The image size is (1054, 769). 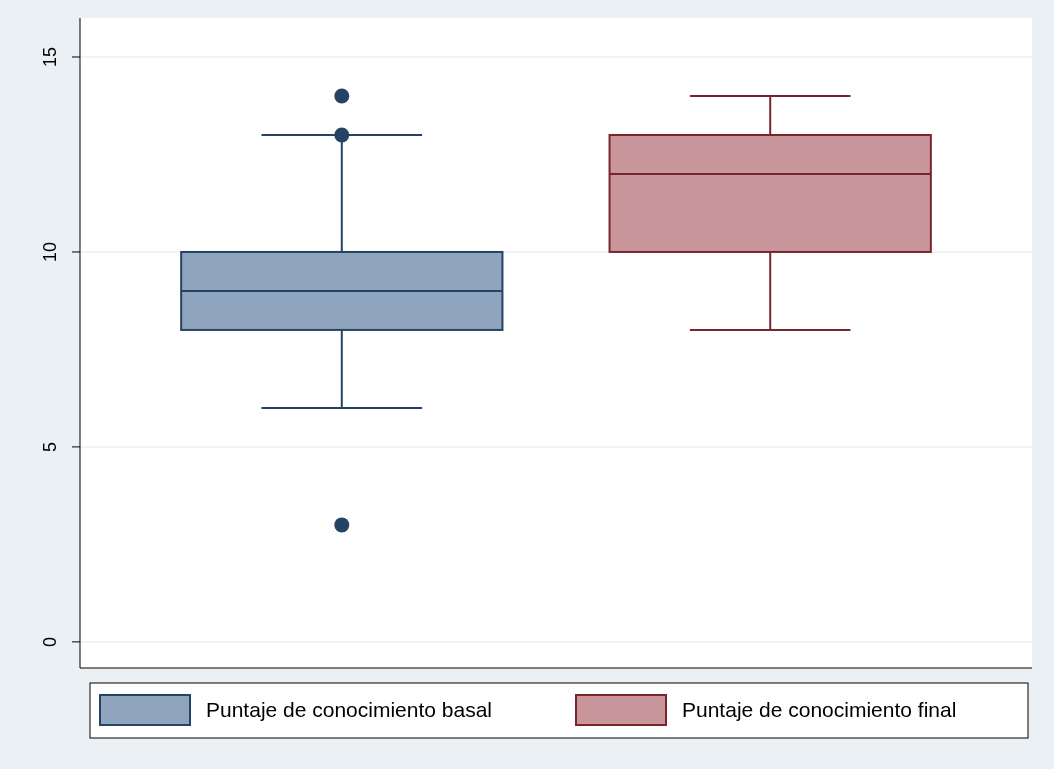 What do you see at coordinates (819, 709) in the screenshot?
I see `legend-label: Puntaje de conocimiento final` at bounding box center [819, 709].